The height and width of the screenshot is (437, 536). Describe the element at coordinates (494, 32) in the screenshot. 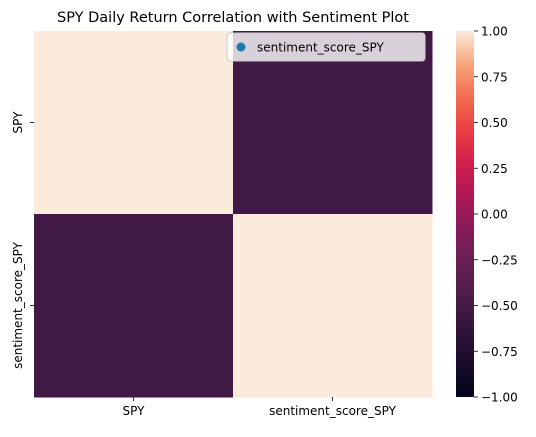

I see `colorbar-tick-label: 1.00` at that location.